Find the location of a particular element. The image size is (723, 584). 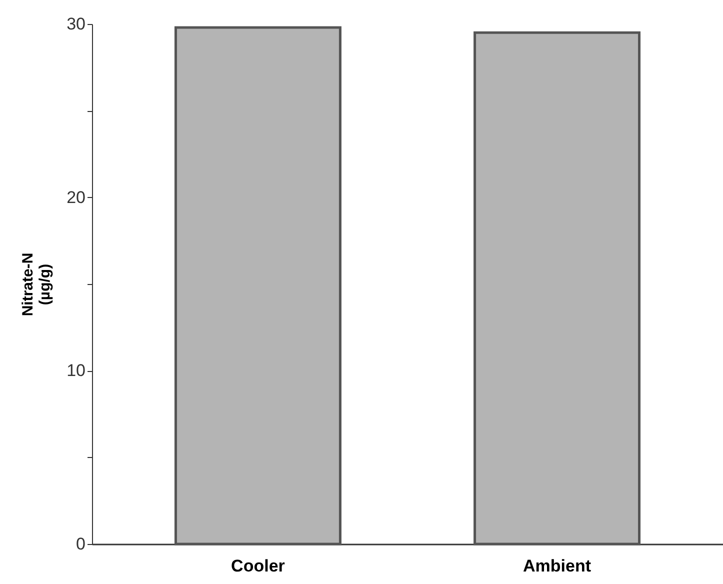

y-axis-title: Nitrate-N (µg/g) is located at coordinates (37, 284).